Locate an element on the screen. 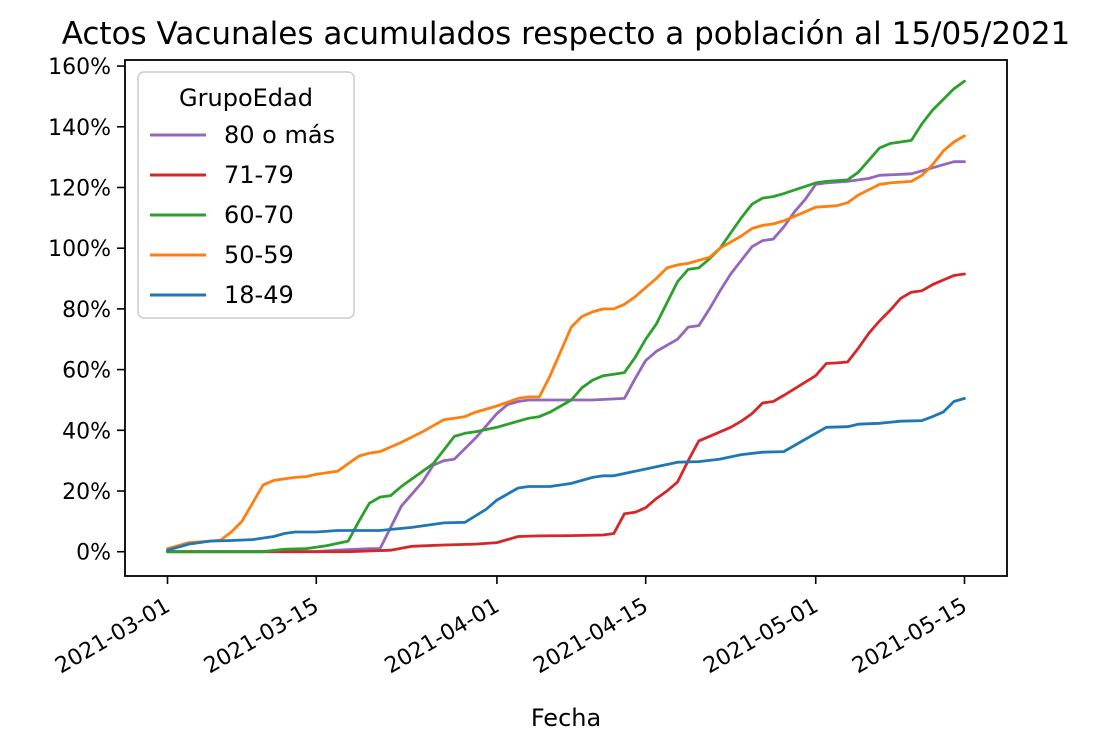 This screenshot has width=1100, height=754. x-tick-label: 2021-03-15 is located at coordinates (261, 637).